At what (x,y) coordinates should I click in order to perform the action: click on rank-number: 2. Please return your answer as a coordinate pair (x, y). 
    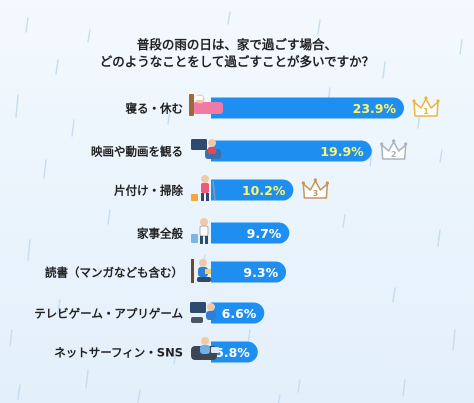
    Looking at the image, I should click on (394, 154).